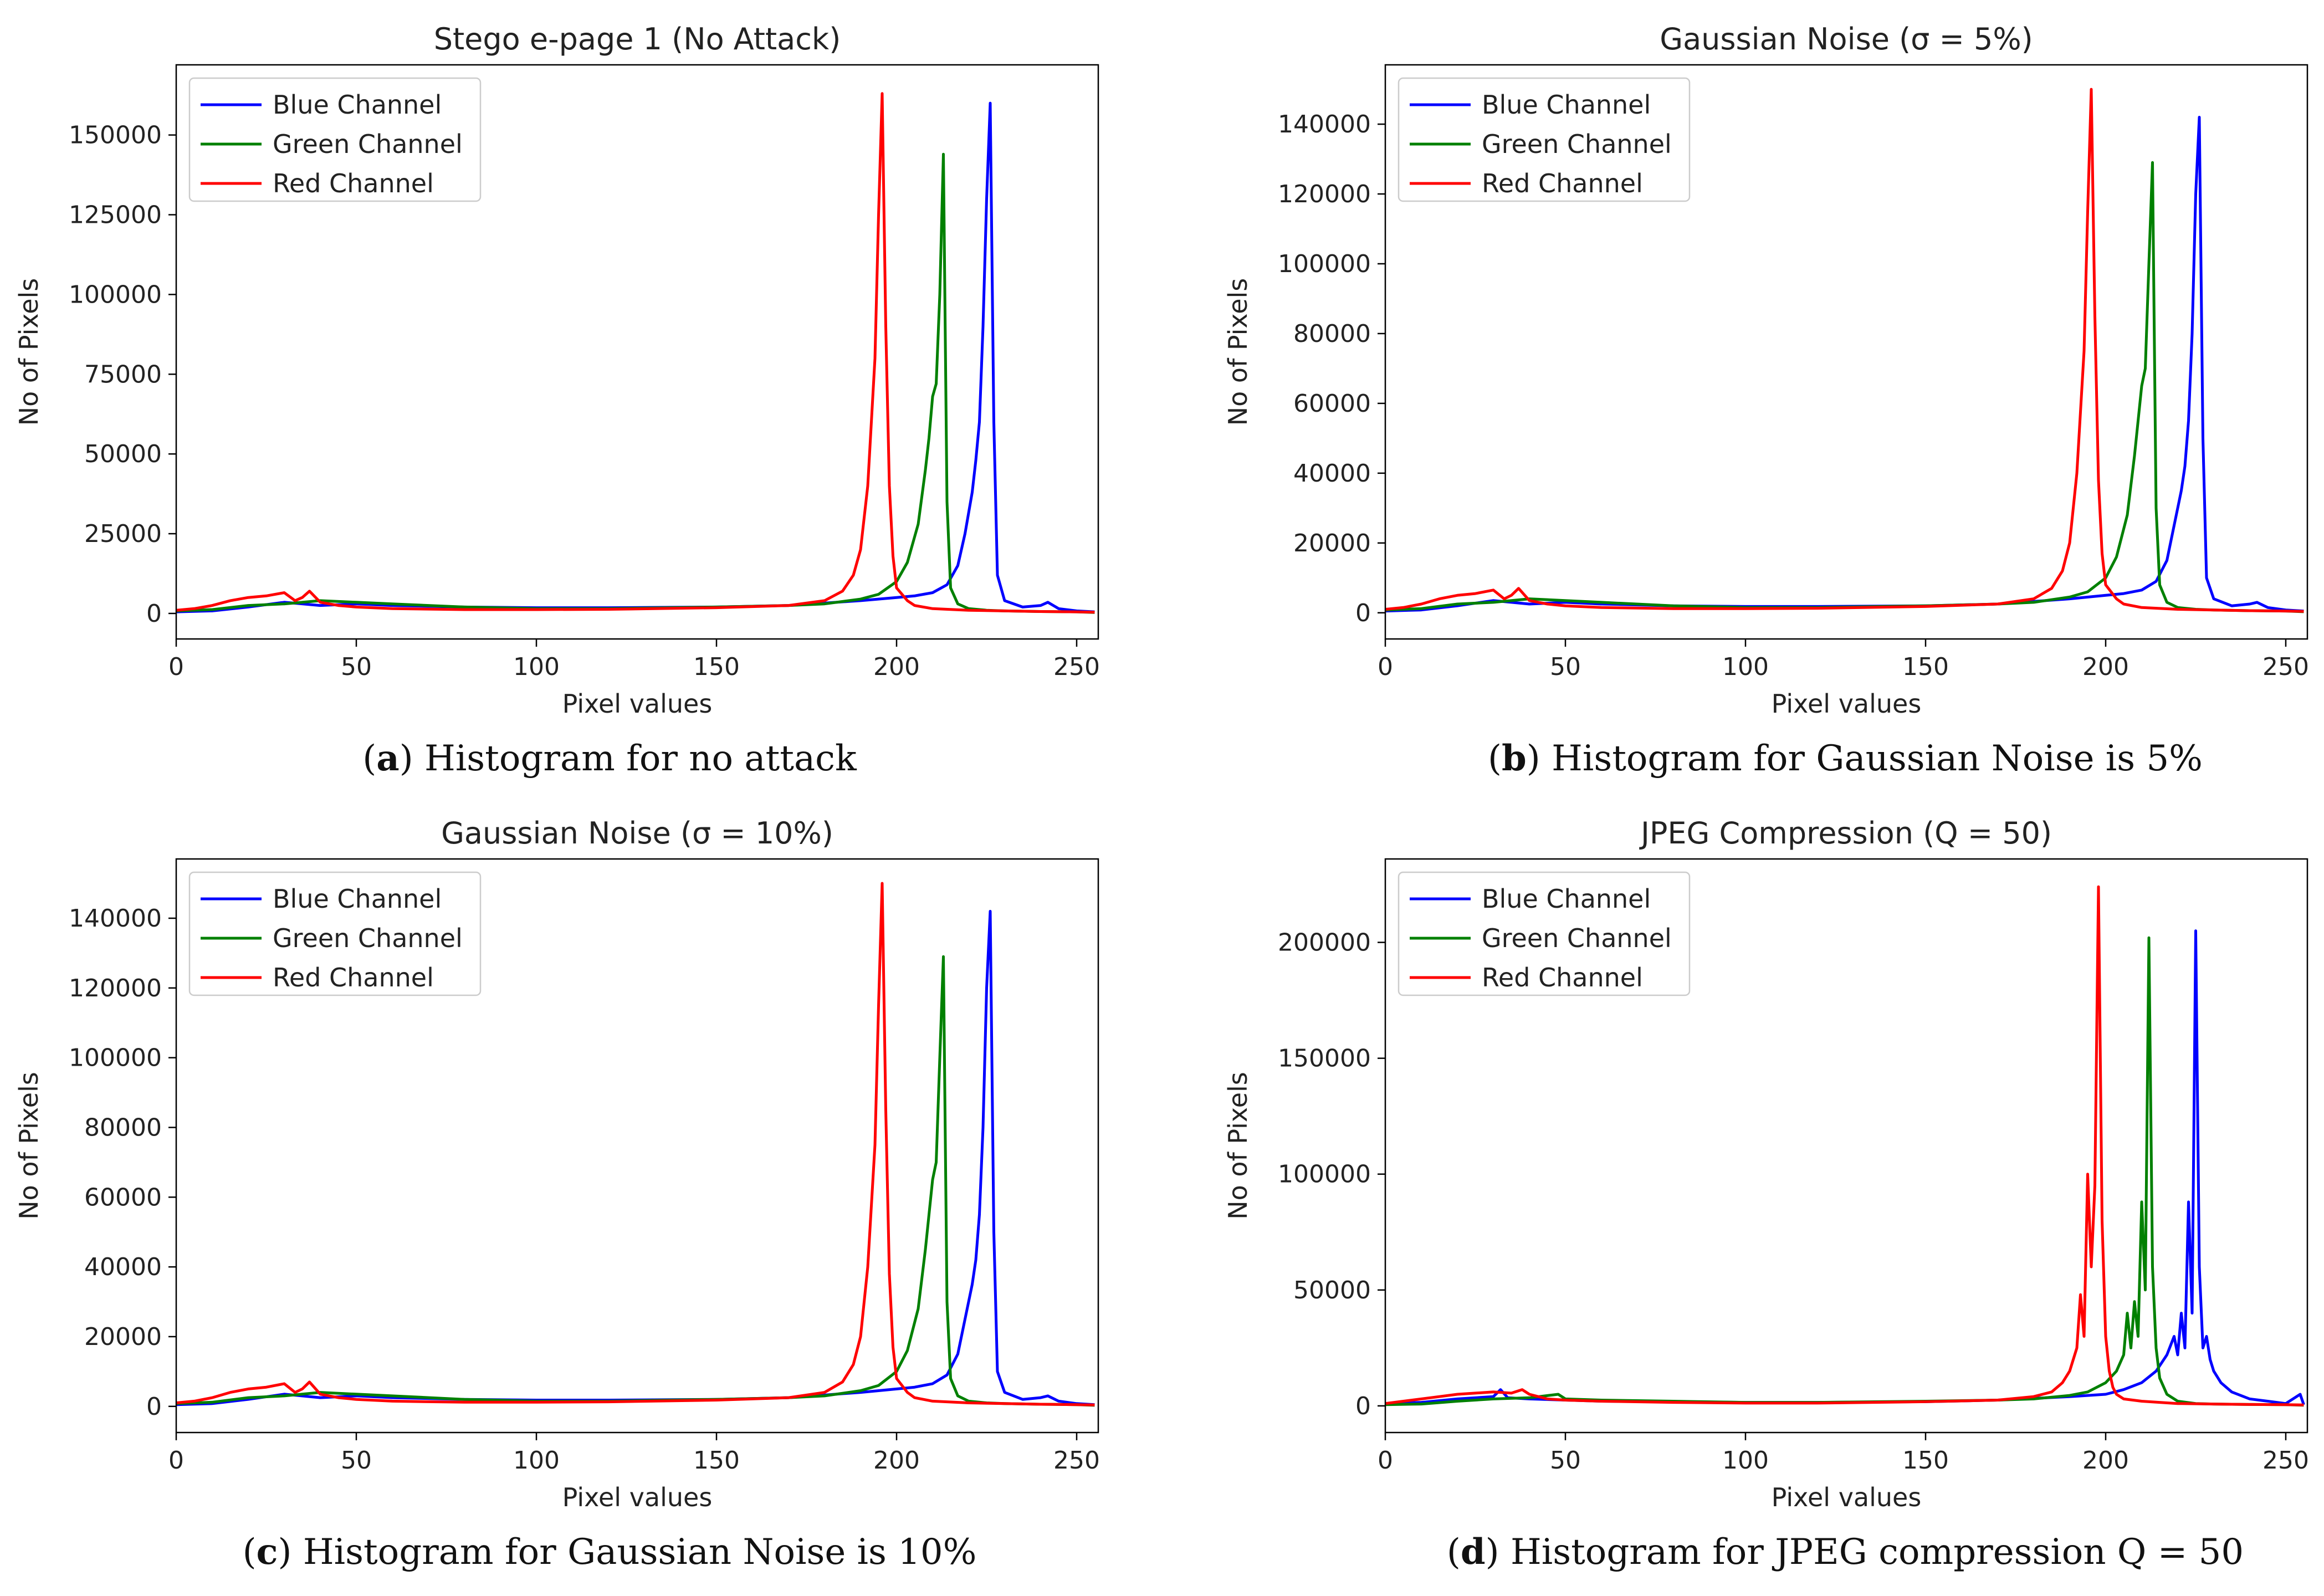  What do you see at coordinates (1845, 833) in the screenshot?
I see `chart-title: JPEG Compression (Q = 50)` at bounding box center [1845, 833].